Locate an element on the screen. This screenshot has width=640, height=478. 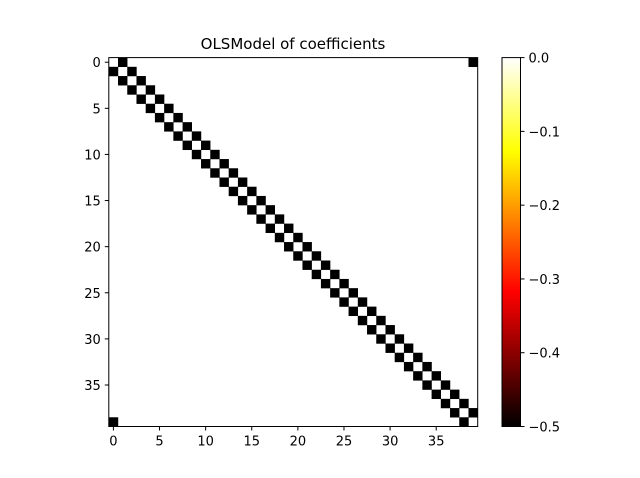
colorbar-gradient is located at coordinates (511, 242).